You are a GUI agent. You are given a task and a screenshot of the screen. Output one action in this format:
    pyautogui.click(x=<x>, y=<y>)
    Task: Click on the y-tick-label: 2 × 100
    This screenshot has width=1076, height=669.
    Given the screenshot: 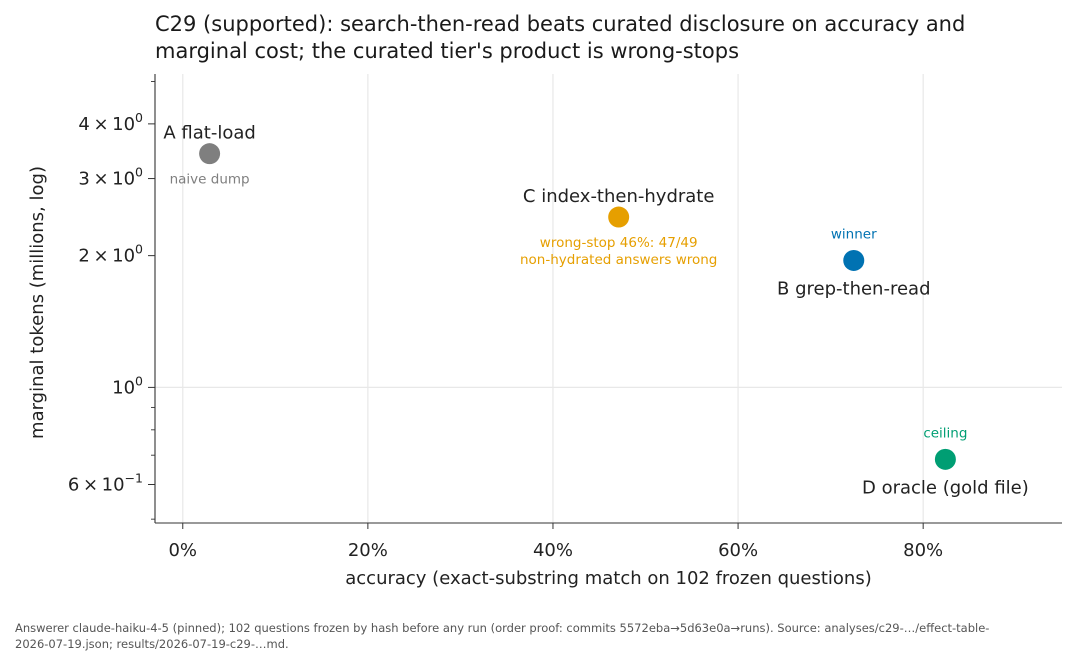 What is the action you would take?
    pyautogui.click(x=110, y=254)
    